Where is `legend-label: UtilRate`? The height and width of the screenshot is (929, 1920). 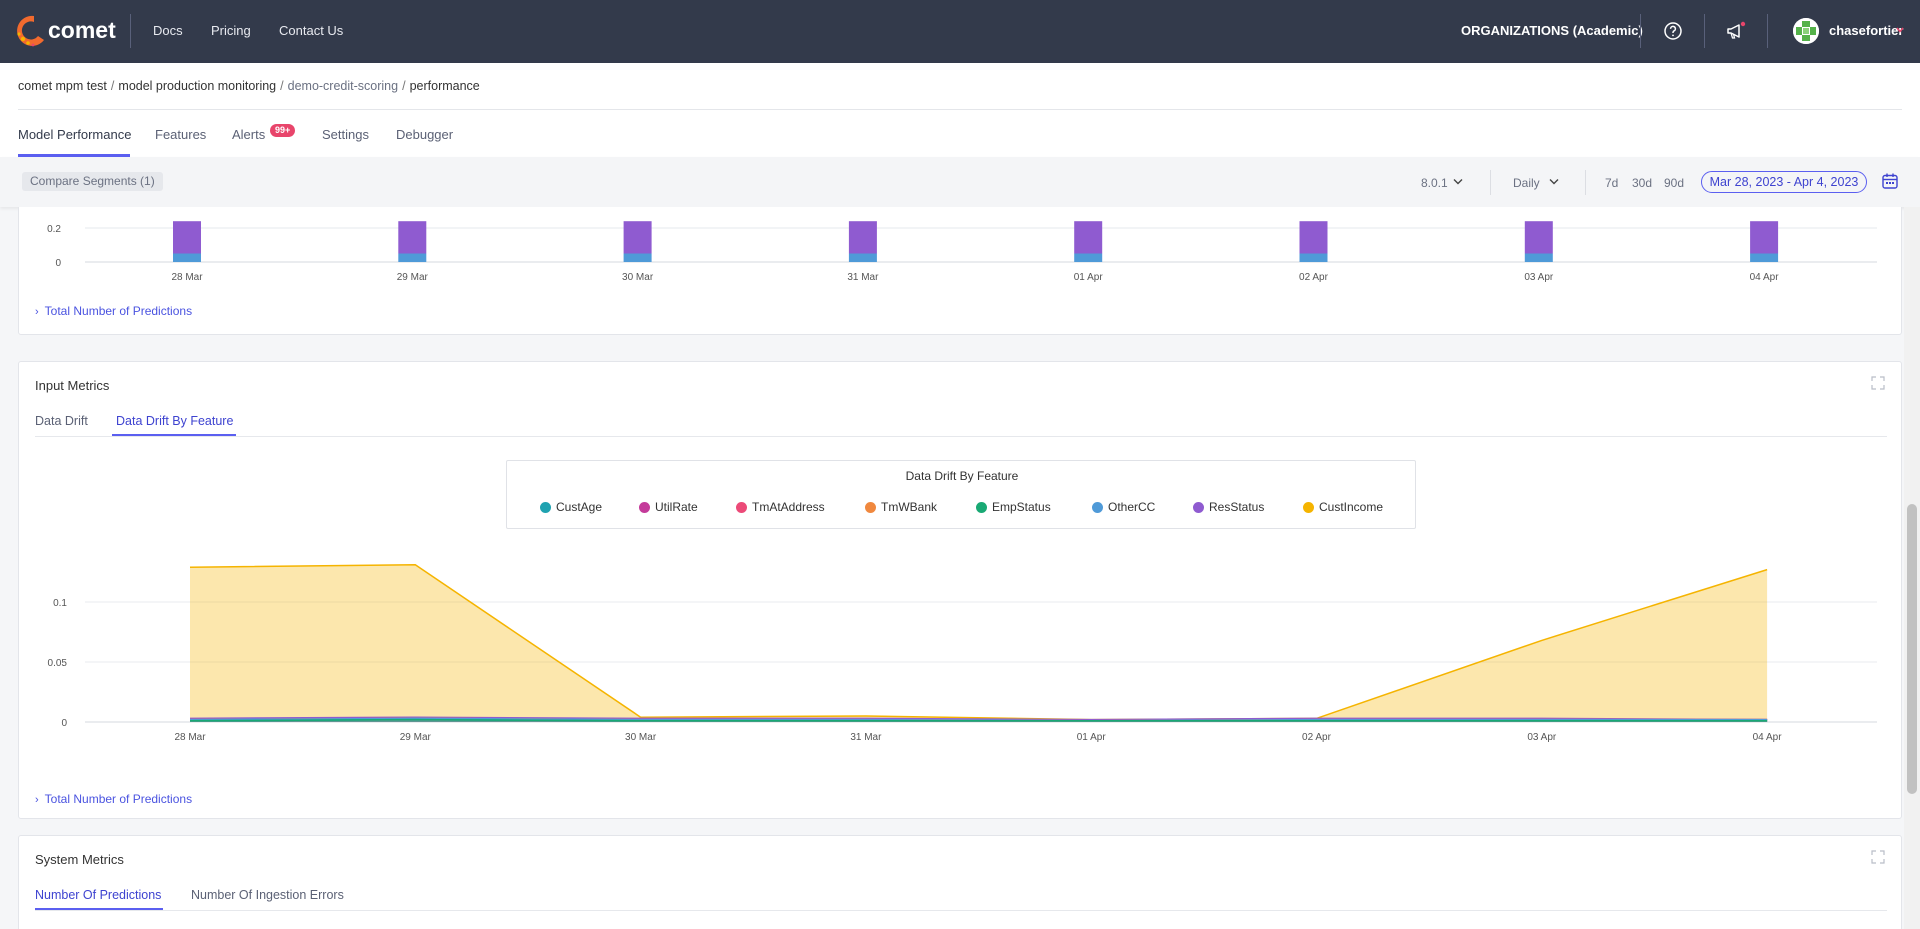
legend-label: UtilRate is located at coordinates (676, 507).